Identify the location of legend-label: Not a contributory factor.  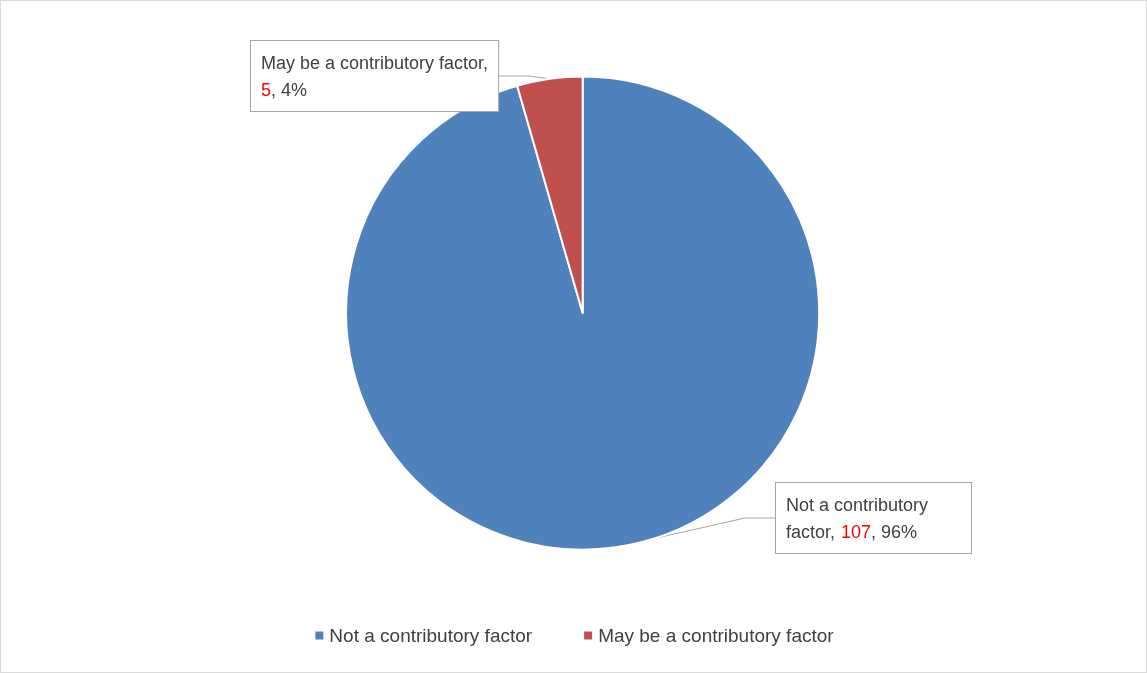
(431, 635).